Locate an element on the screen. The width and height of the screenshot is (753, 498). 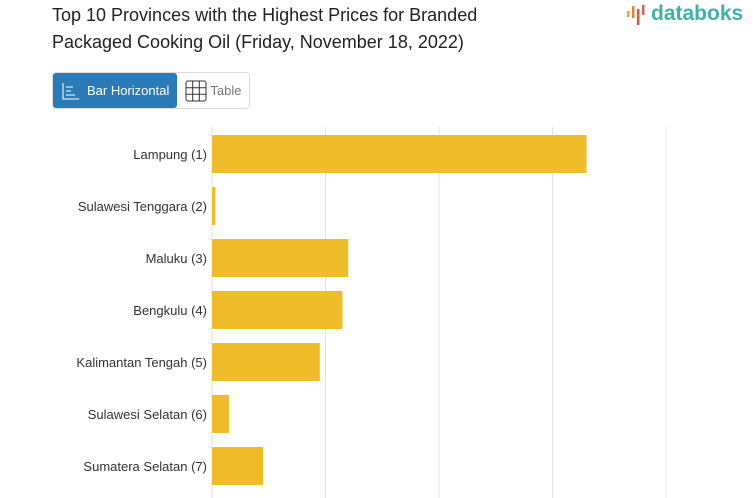
category-label: Lampung (1) is located at coordinates (170, 154).